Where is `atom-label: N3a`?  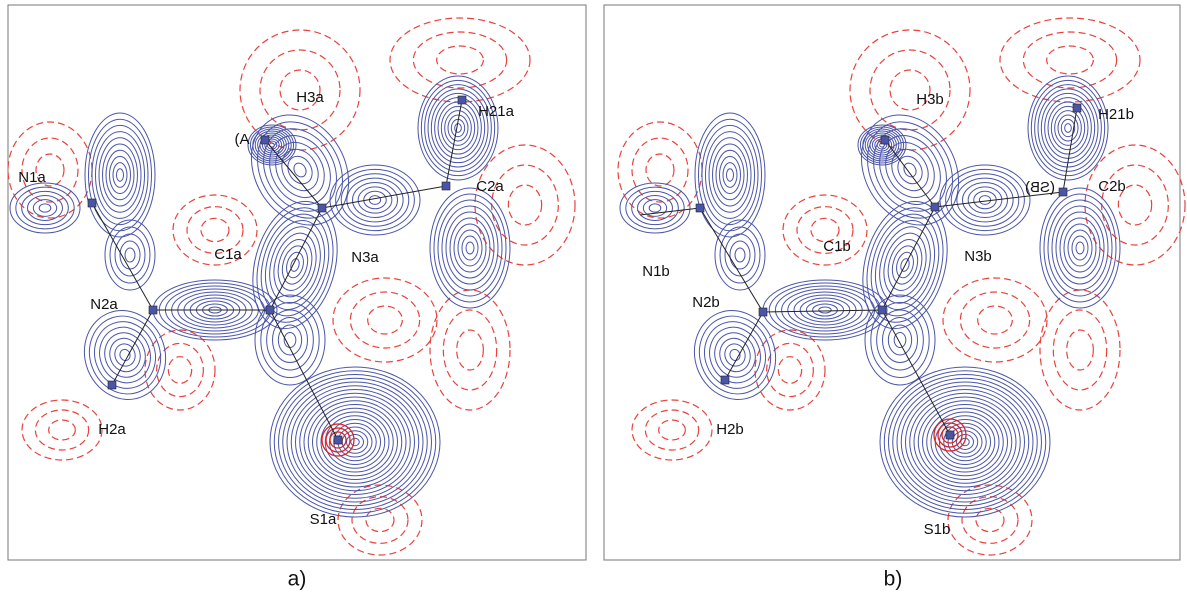
atom-label: N3a is located at coordinates (365, 257).